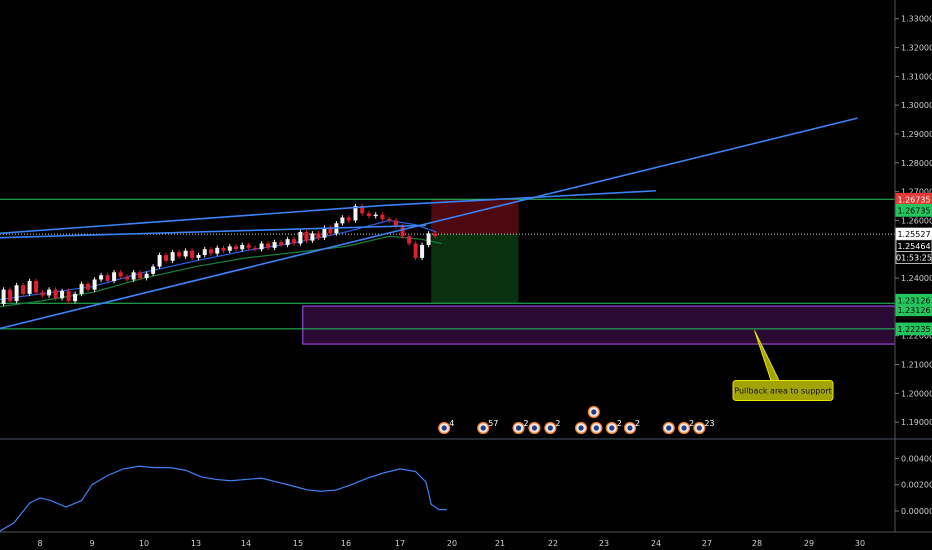 The image size is (932, 550). Describe the element at coordinates (493, 423) in the screenshot. I see `event-badge-count: 57` at that location.